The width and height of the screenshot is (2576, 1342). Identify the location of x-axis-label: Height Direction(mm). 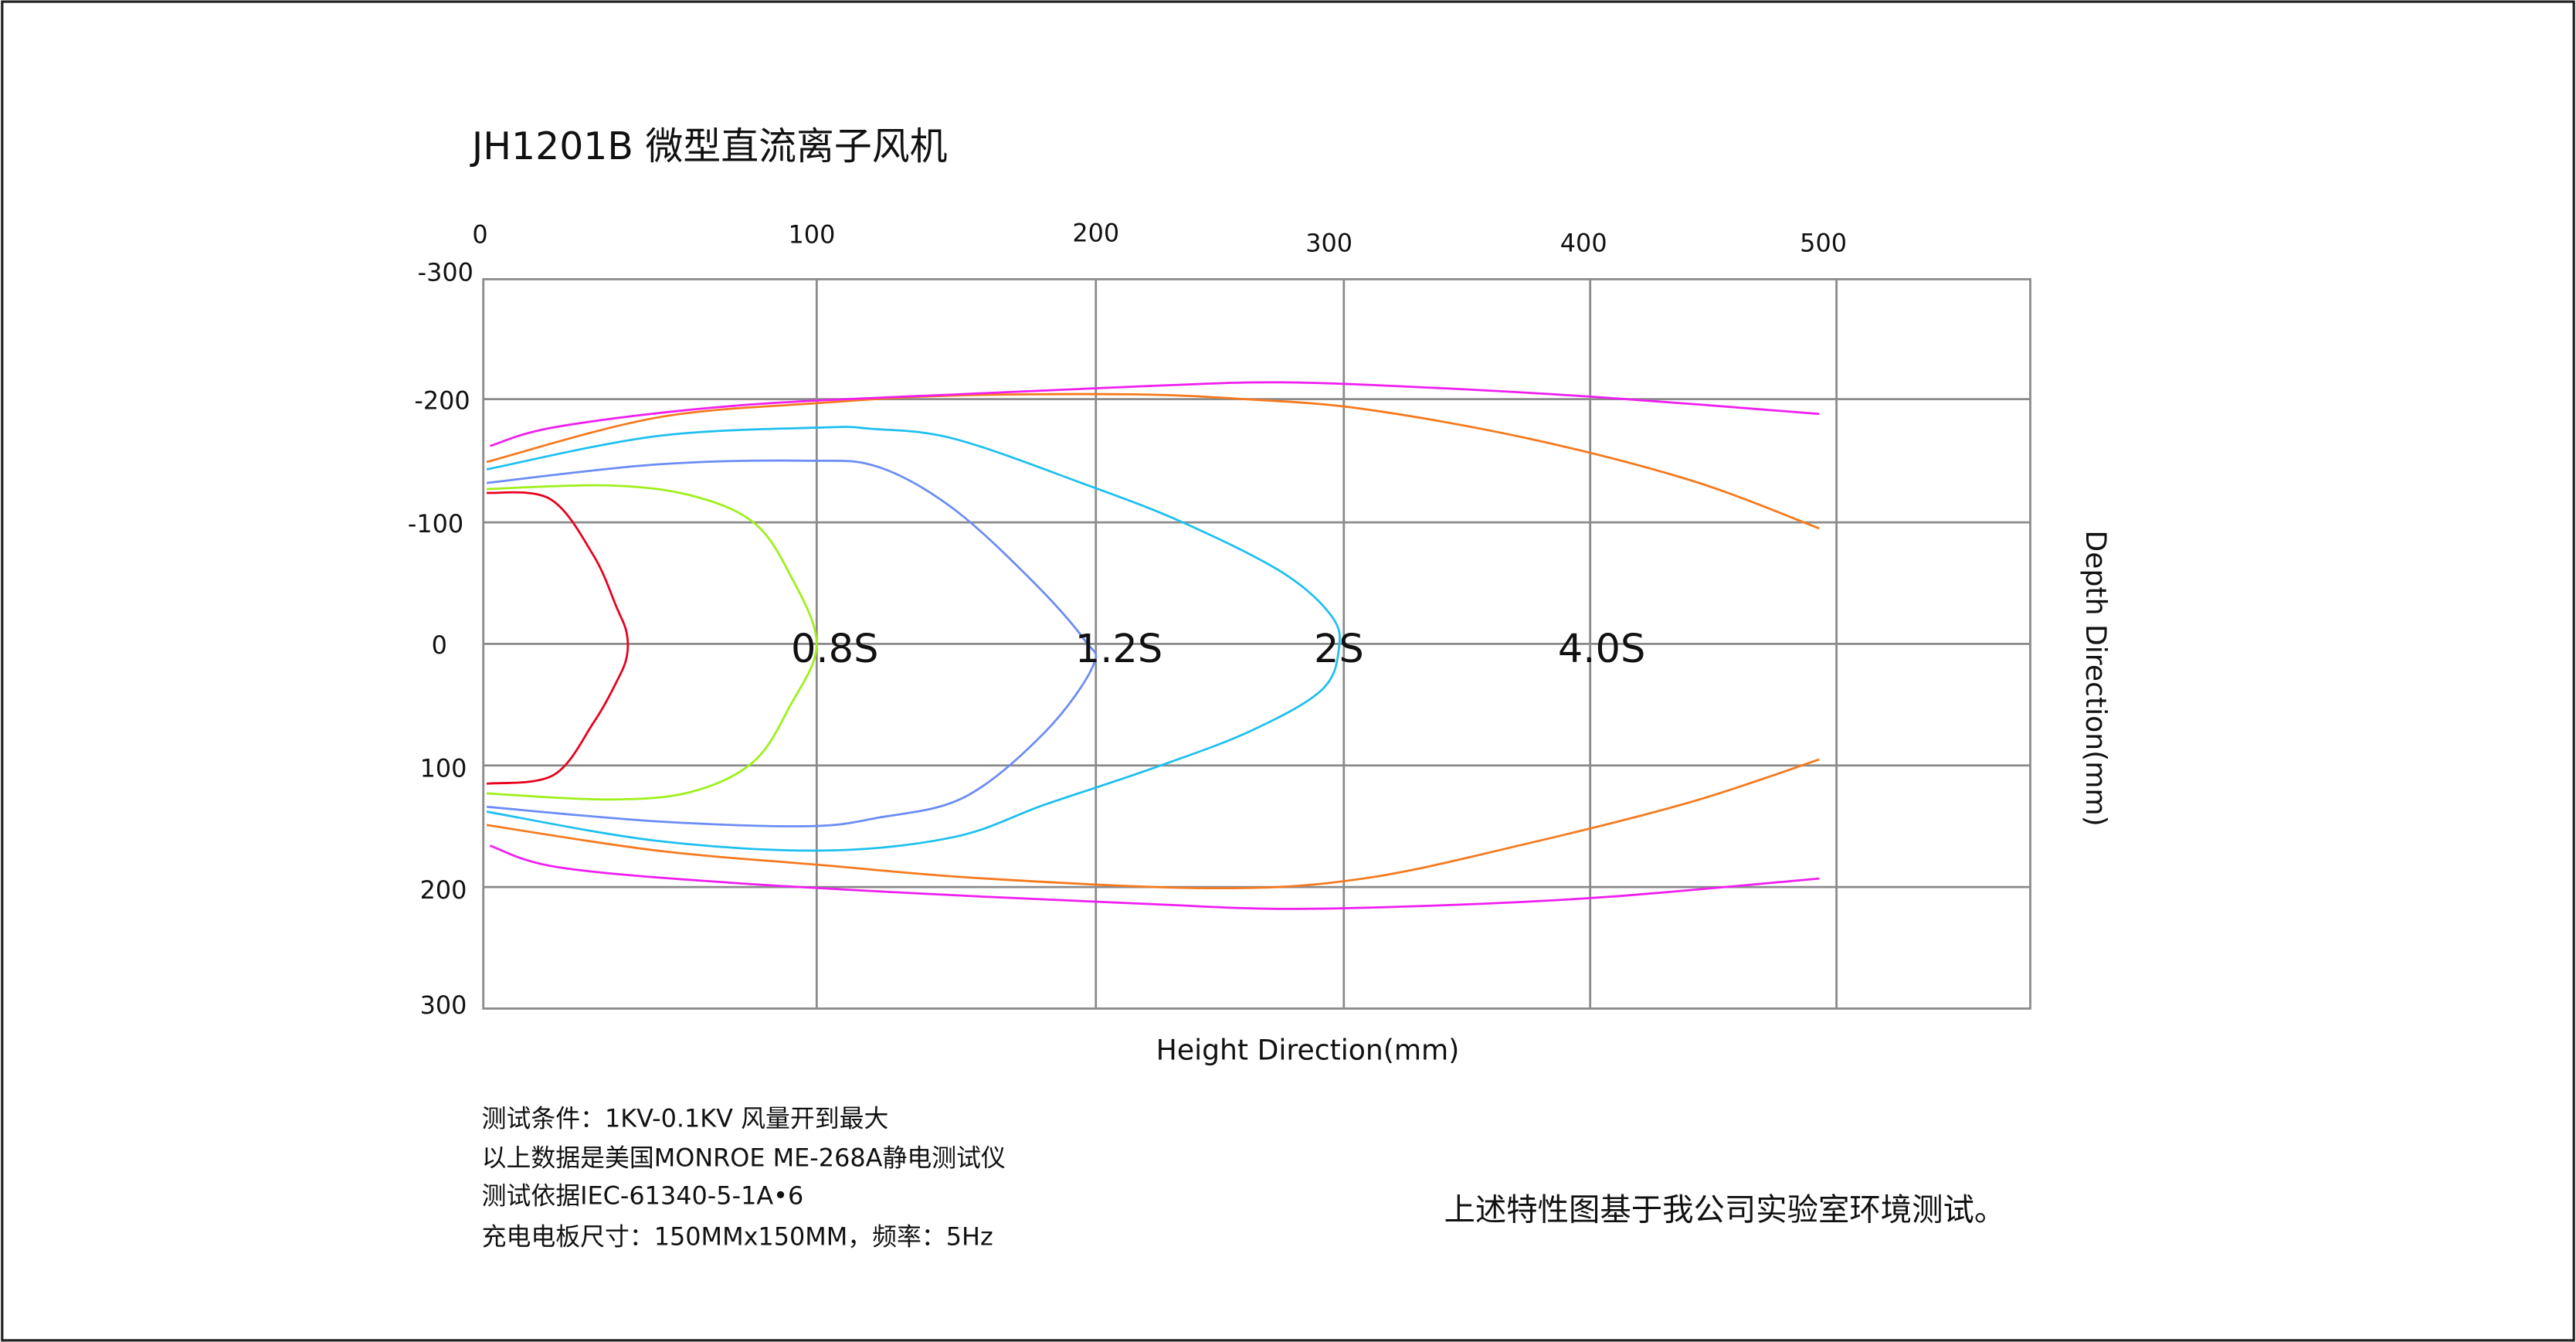
(1308, 1049).